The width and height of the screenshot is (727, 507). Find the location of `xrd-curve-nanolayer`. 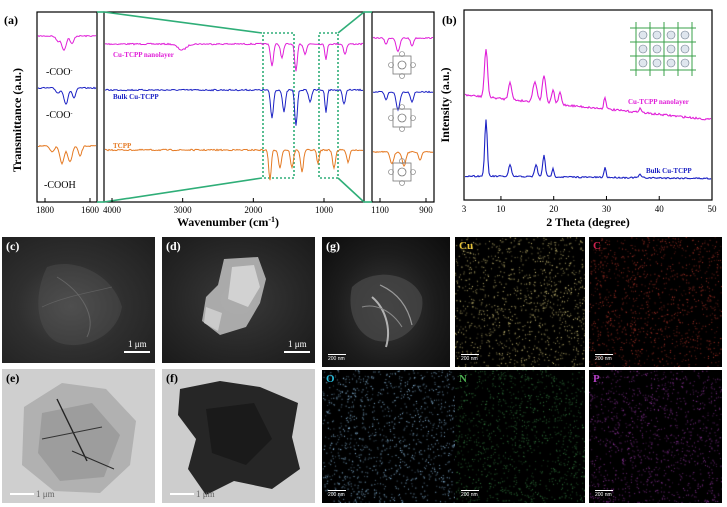

xrd-curve-nanolayer is located at coordinates (588, 85).